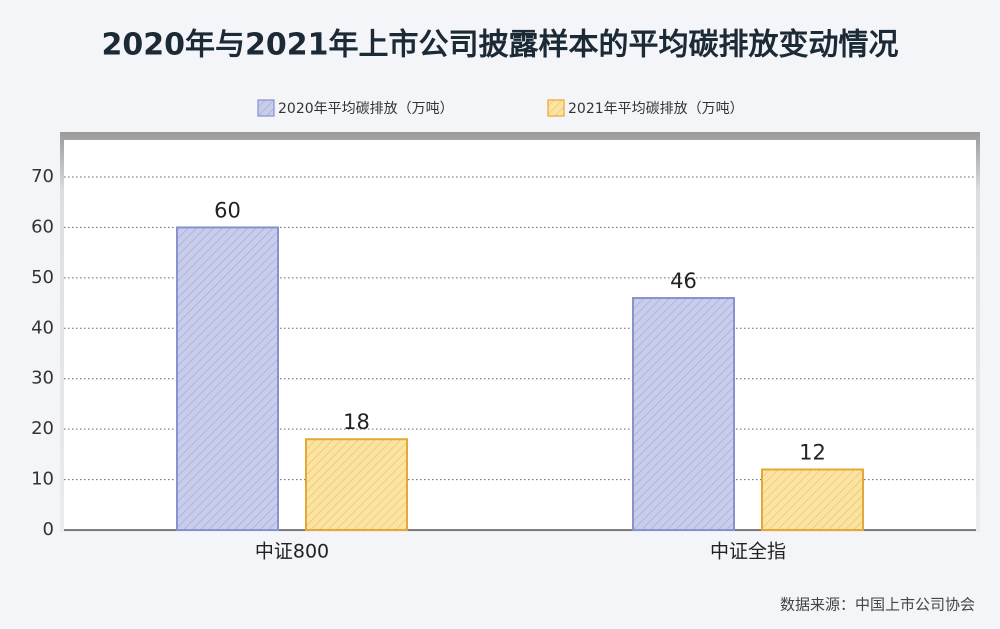  What do you see at coordinates (812, 452) in the screenshot?
I see `value-label: 12` at bounding box center [812, 452].